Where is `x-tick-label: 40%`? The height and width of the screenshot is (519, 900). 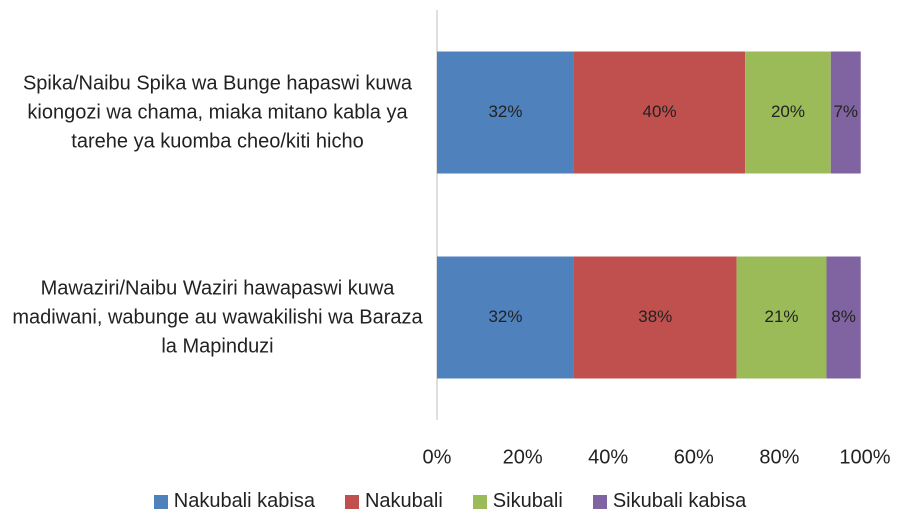 x-tick-label: 40% is located at coordinates (608, 457).